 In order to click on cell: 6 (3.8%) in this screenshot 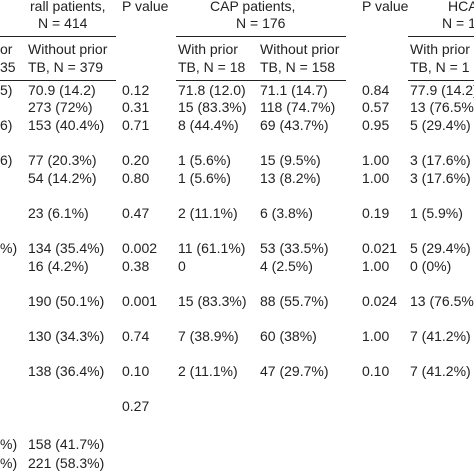, I will do `click(286, 213)`.